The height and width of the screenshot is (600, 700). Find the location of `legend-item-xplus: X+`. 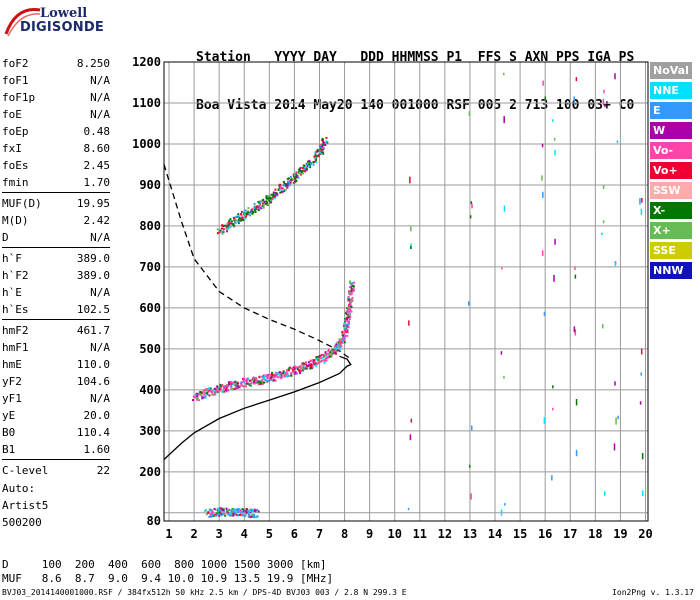

legend-item-xplus: X+ is located at coordinates (671, 230).